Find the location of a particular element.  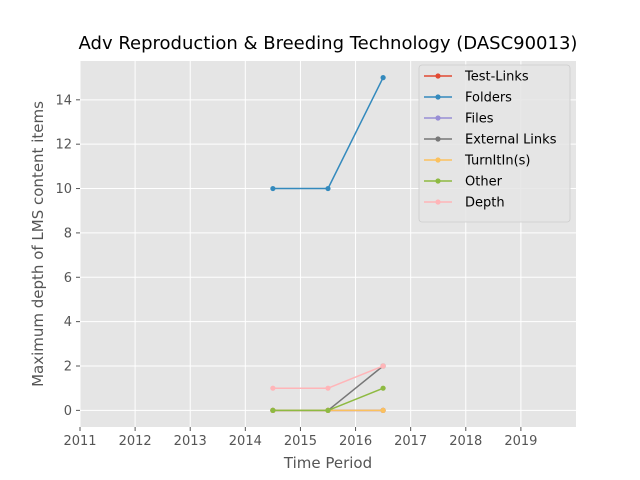

legend-box is located at coordinates (494, 143).